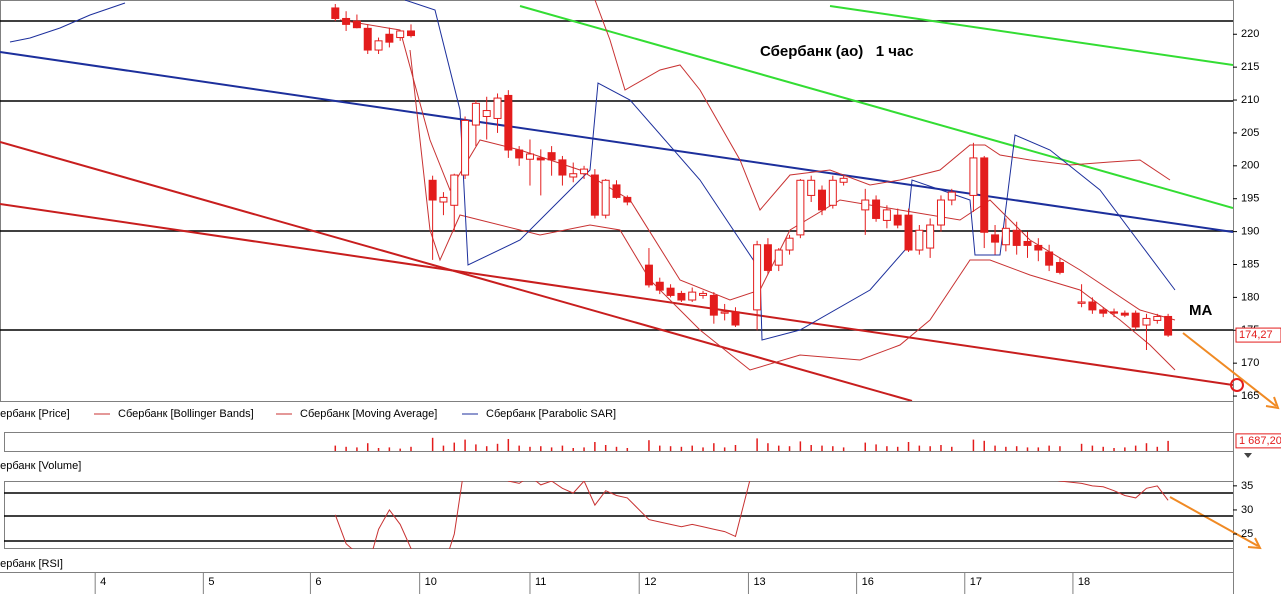 The width and height of the screenshot is (1281, 594). Describe the element at coordinates (103, 582) in the screenshot. I see `x-tick-label: 4` at that location.